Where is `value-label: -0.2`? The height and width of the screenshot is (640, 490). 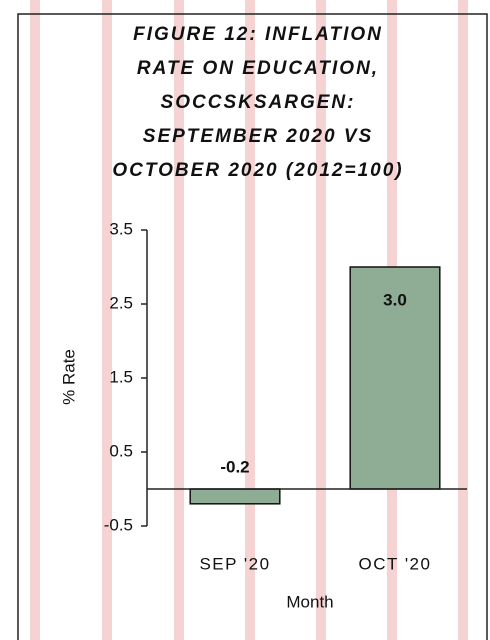 value-label: -0.2 is located at coordinates (234, 466).